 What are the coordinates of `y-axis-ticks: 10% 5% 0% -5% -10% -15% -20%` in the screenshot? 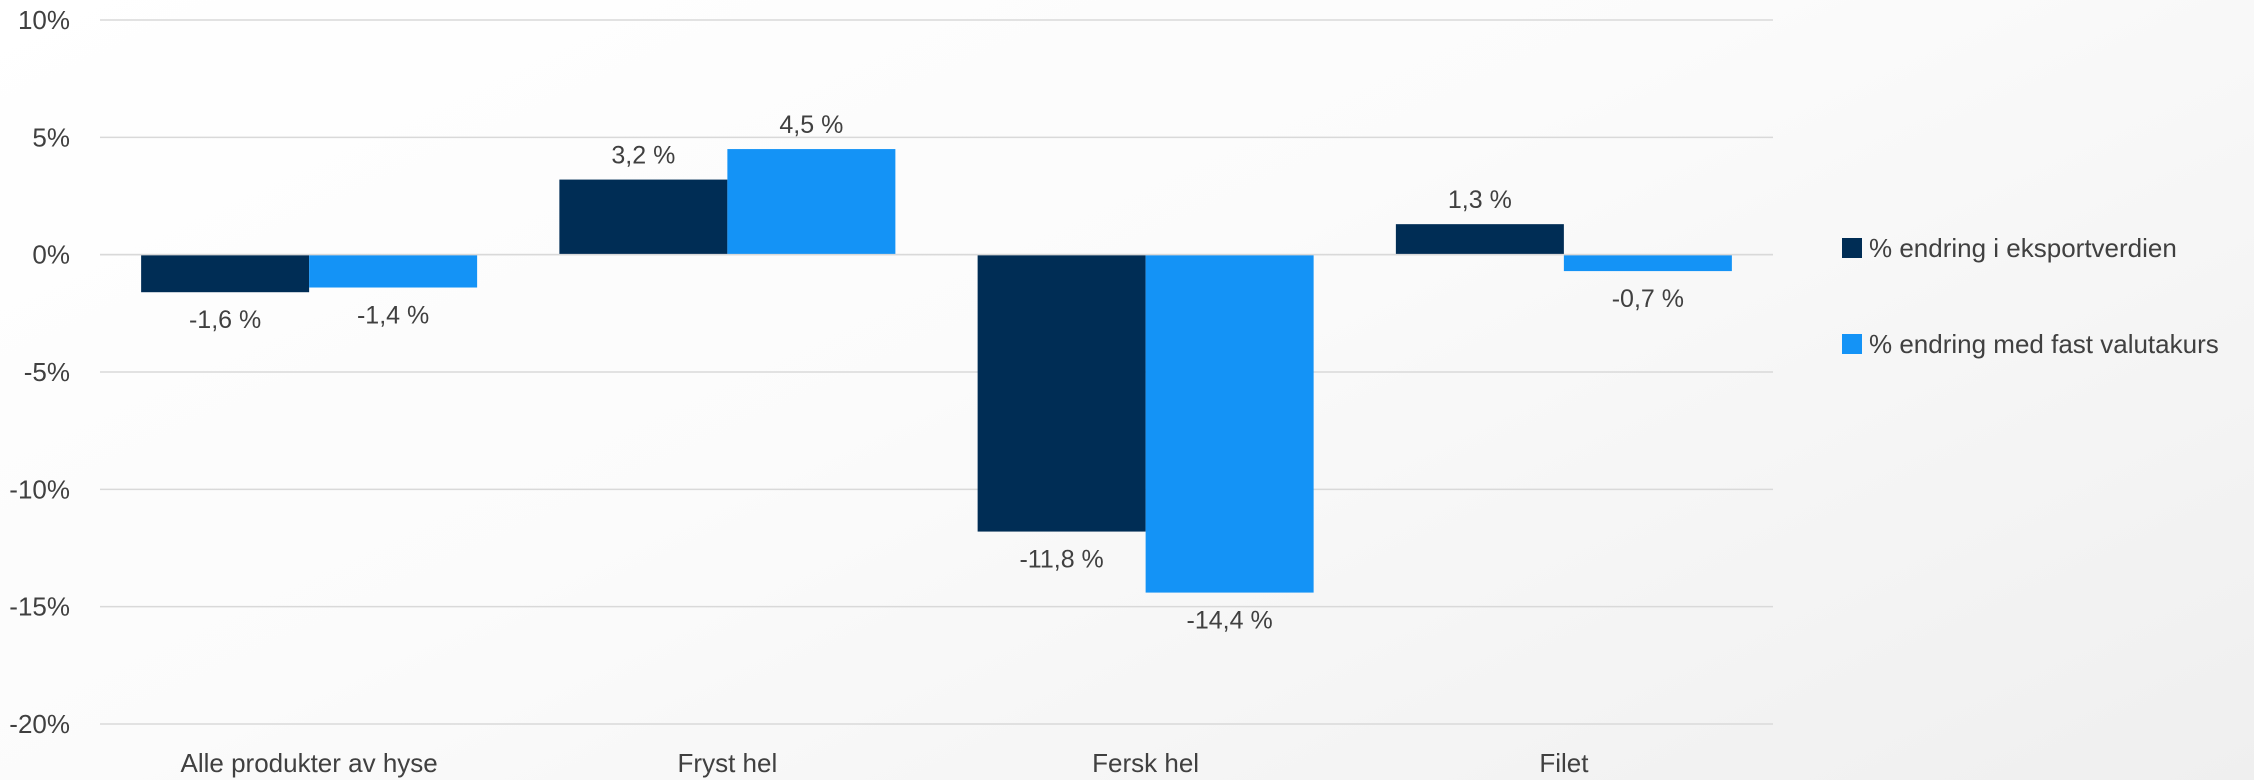 It's located at (39, 372).